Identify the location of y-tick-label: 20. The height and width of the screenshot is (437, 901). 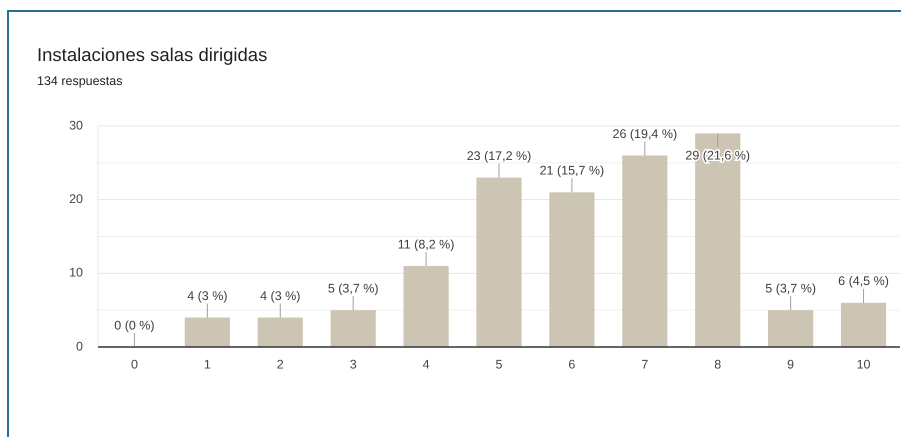
(76, 199).